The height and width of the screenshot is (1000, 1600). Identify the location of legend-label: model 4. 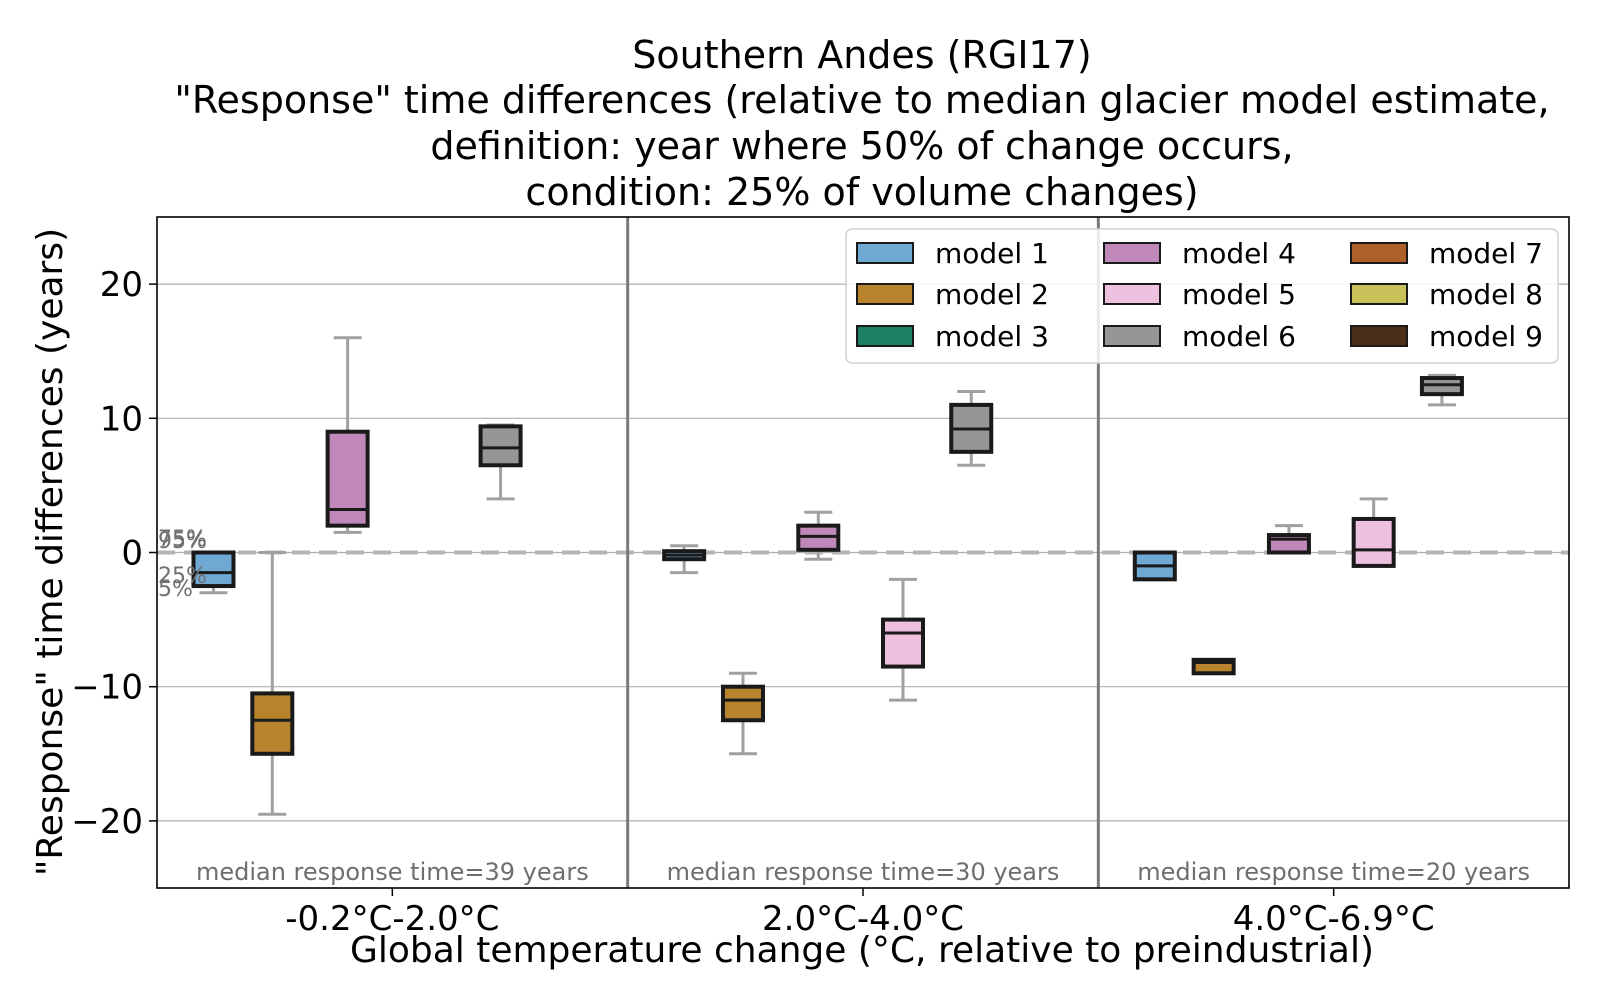
(1239, 253).